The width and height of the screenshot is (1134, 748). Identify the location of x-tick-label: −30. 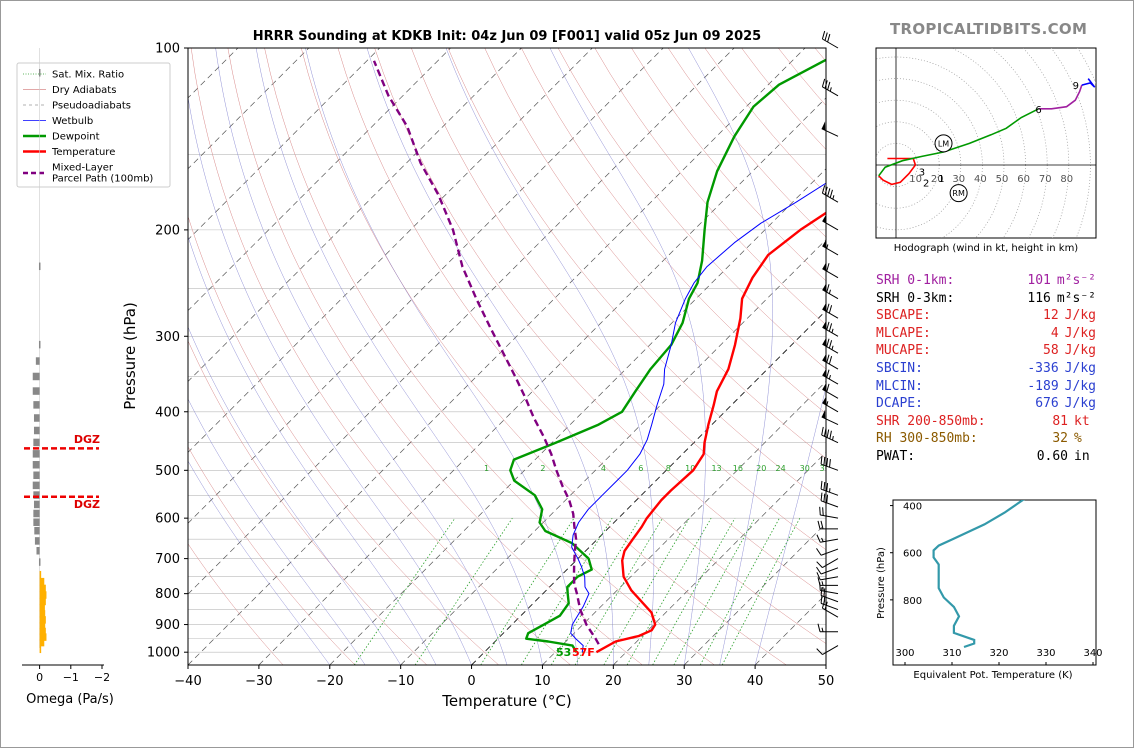
(258, 681).